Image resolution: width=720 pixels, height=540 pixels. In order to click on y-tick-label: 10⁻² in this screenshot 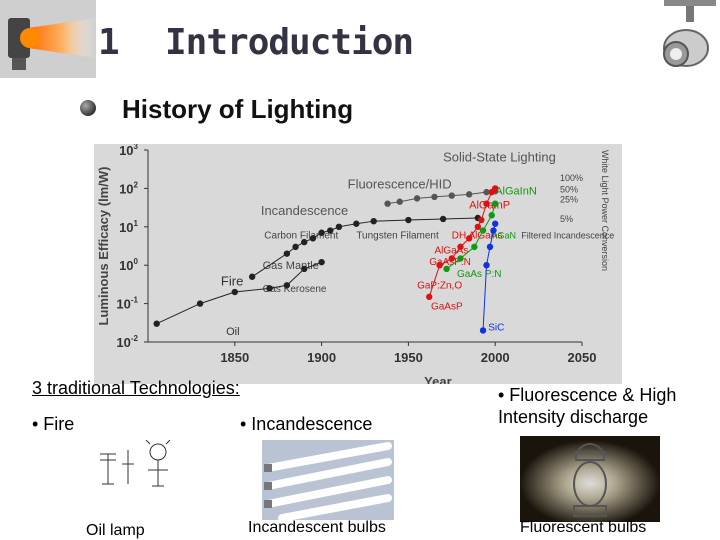, I will do `click(127, 342)`.